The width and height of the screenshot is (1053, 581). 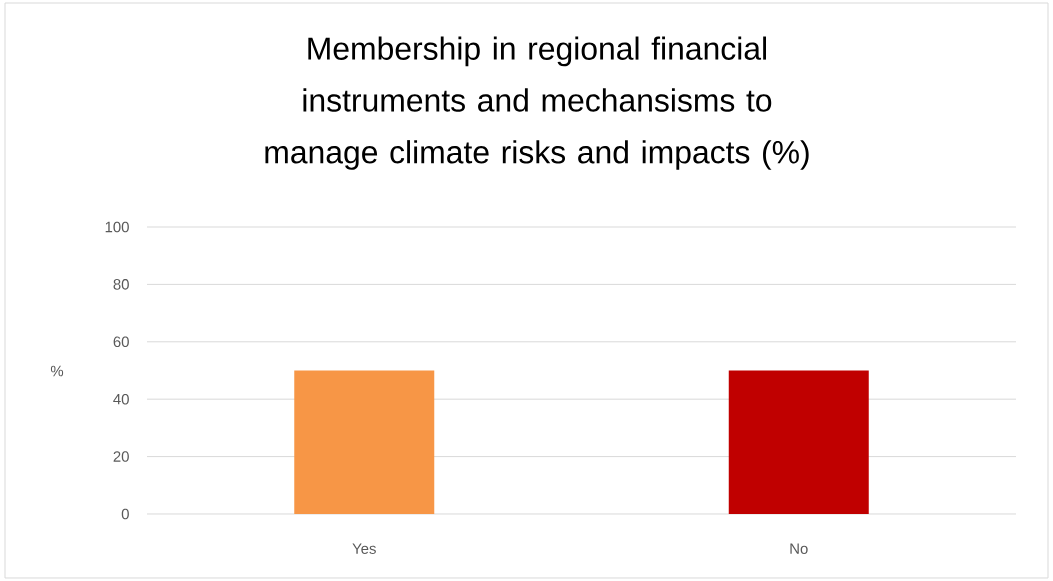 What do you see at coordinates (364, 548) in the screenshot?
I see `x-tick-label: Yes` at bounding box center [364, 548].